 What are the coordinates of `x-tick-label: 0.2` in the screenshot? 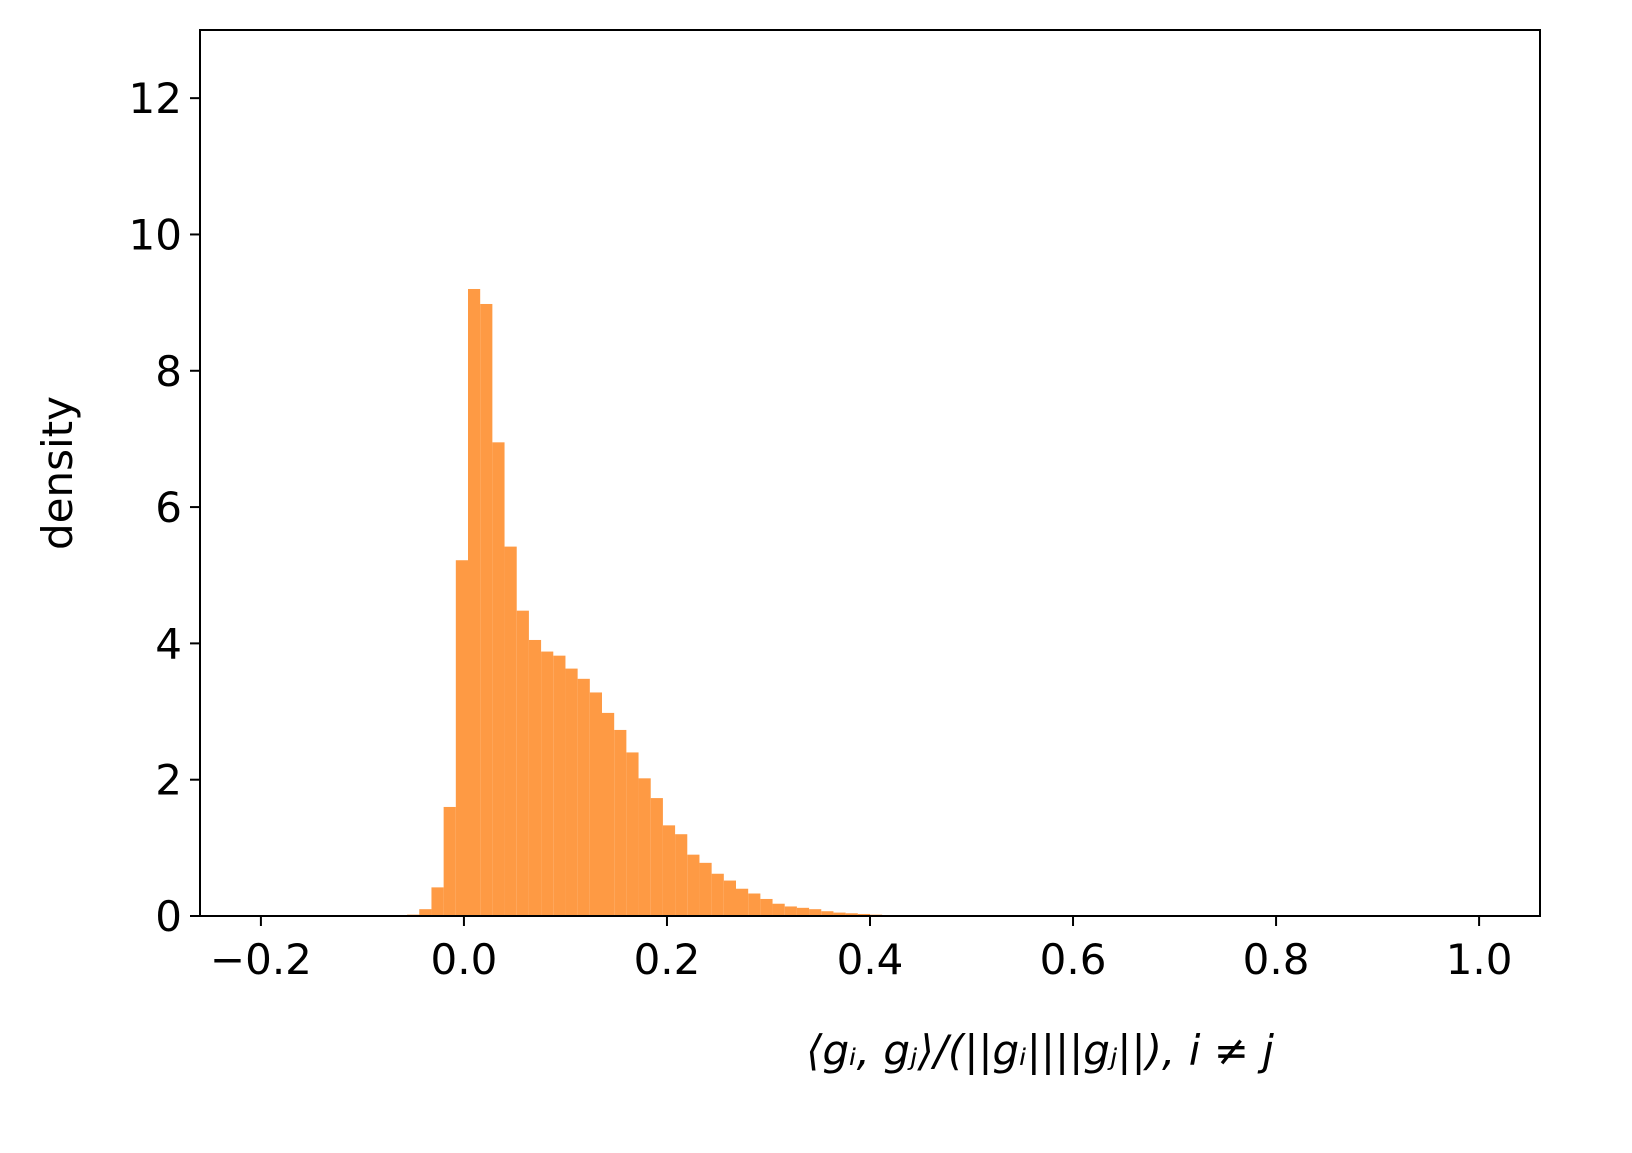 It's located at (667, 959).